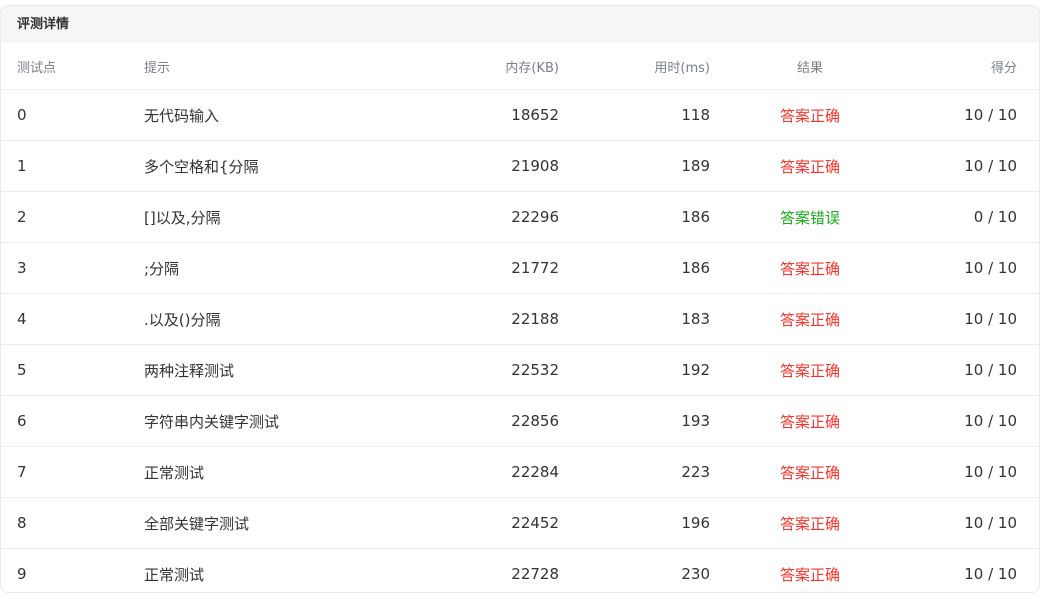 This screenshot has height=599, width=1044. Describe the element at coordinates (72, 319) in the screenshot. I see `testcase-id: 4` at that location.